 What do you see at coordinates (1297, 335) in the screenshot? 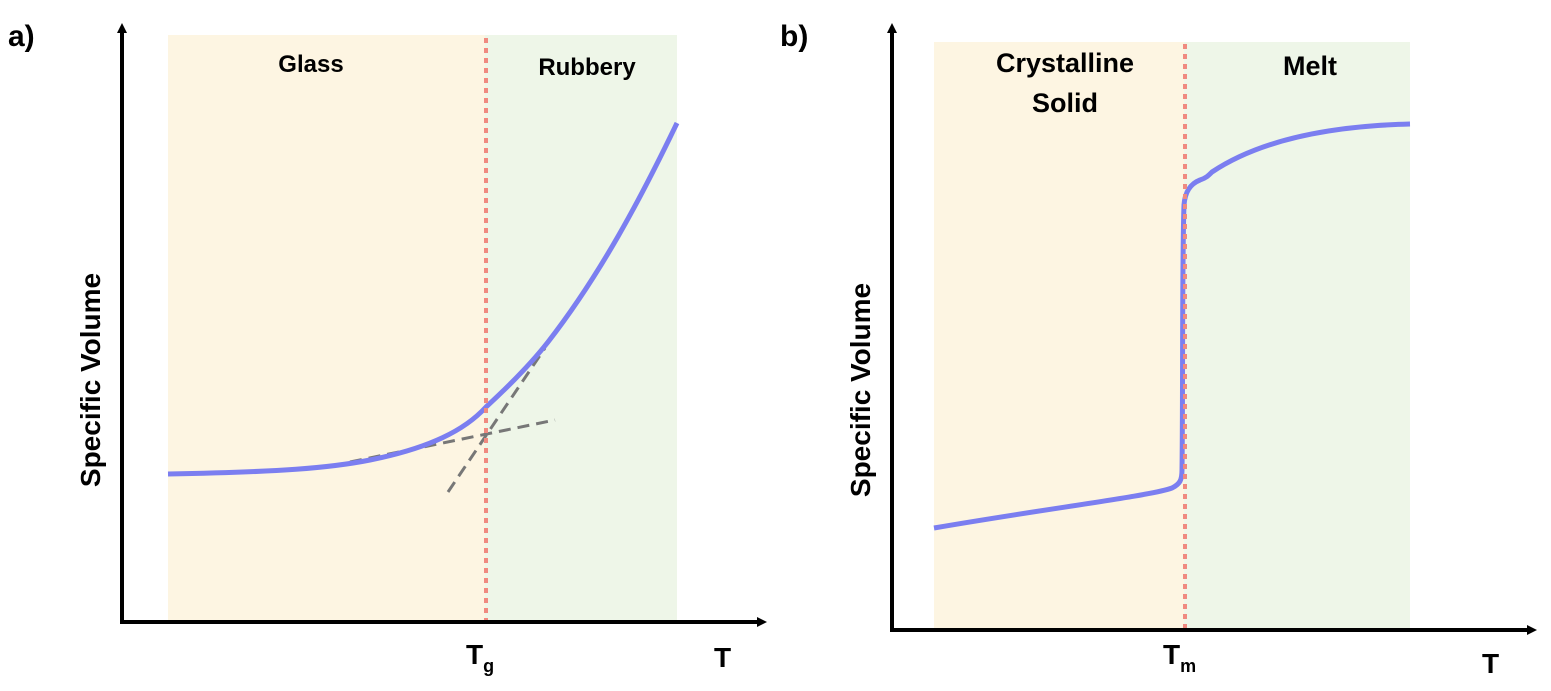
I see `melt-region` at bounding box center [1297, 335].